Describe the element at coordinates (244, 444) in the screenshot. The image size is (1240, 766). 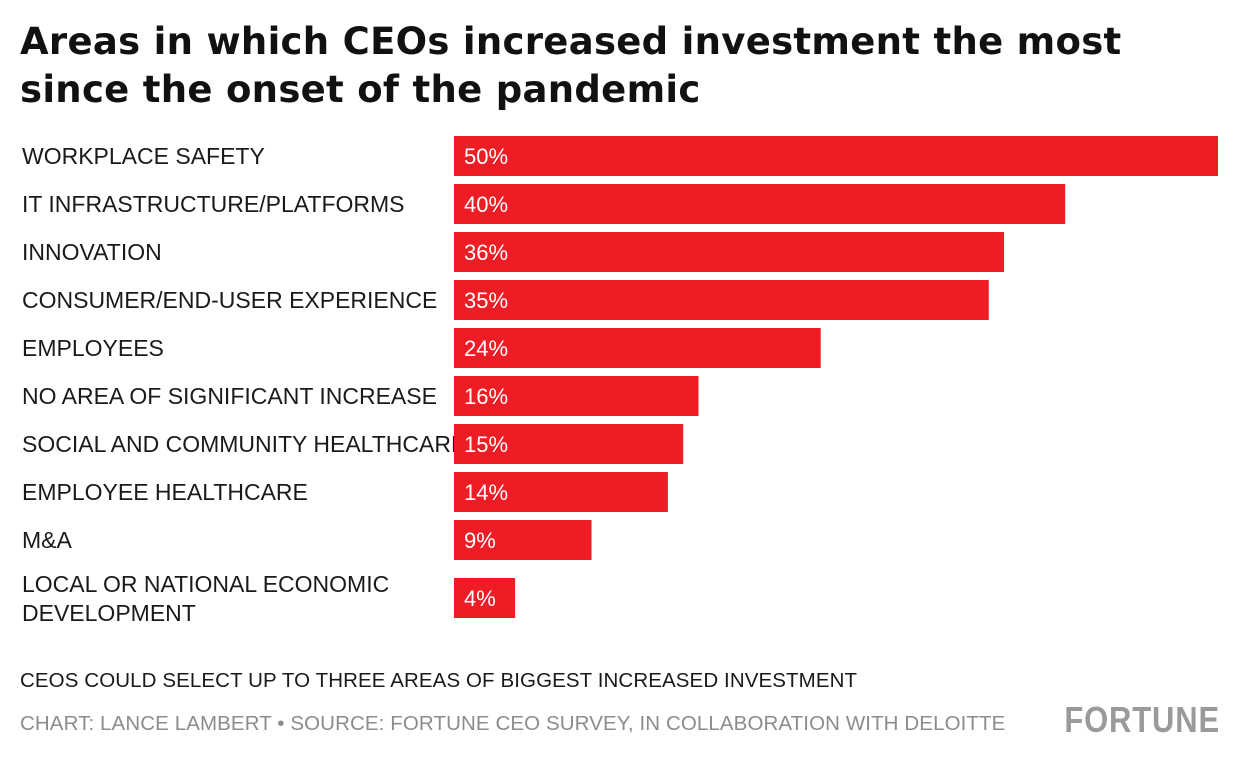
I see `category-label: SOCIAL AND COMMUNITY HEALTHCARE` at that location.